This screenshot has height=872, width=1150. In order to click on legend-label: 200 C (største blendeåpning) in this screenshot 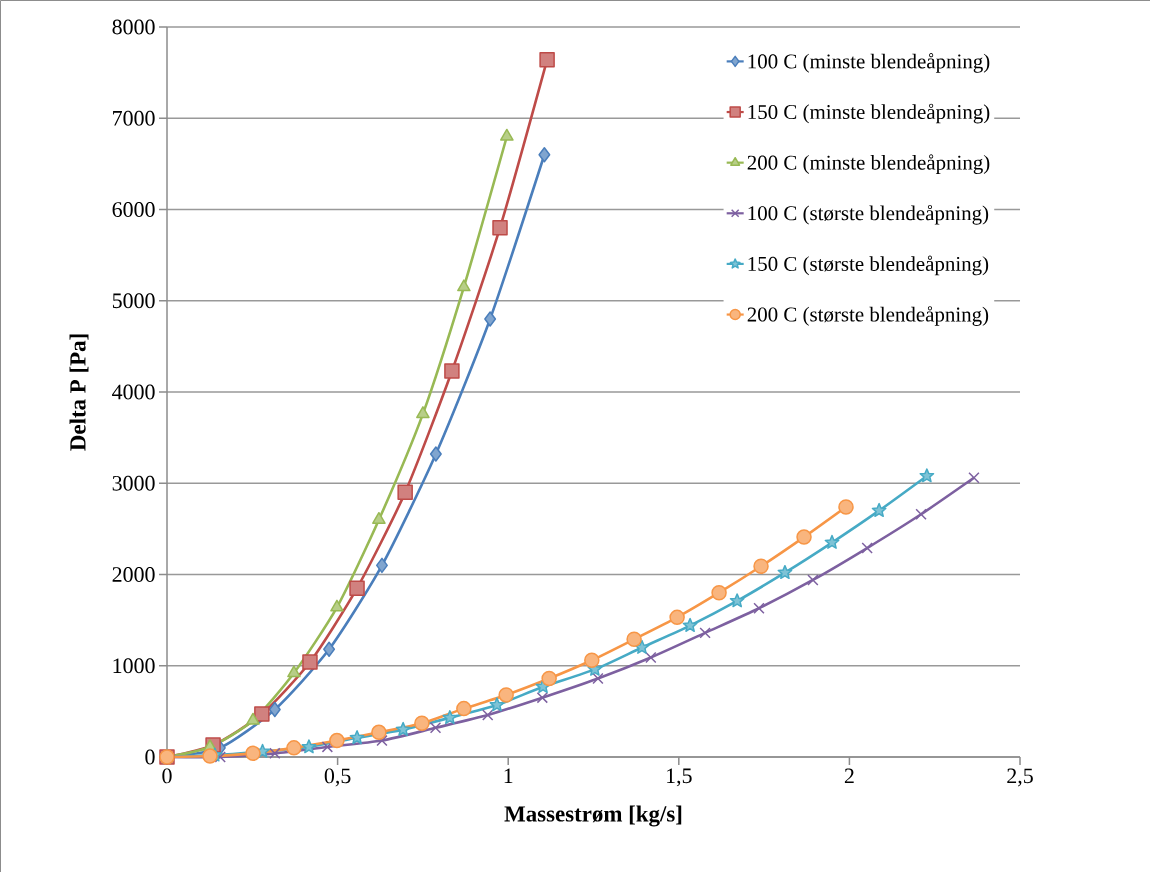, I will do `click(868, 316)`.